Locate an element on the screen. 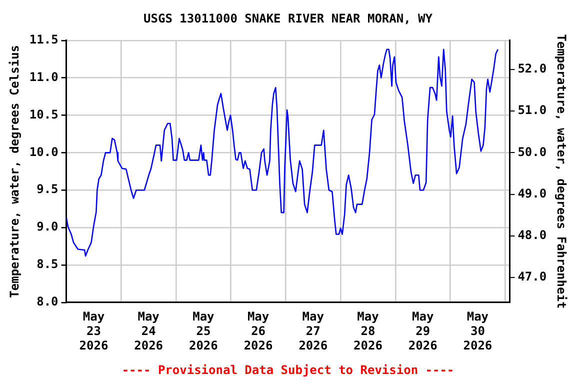 The height and width of the screenshot is (384, 576). y2-tick-label: 48.0 is located at coordinates (532, 235).